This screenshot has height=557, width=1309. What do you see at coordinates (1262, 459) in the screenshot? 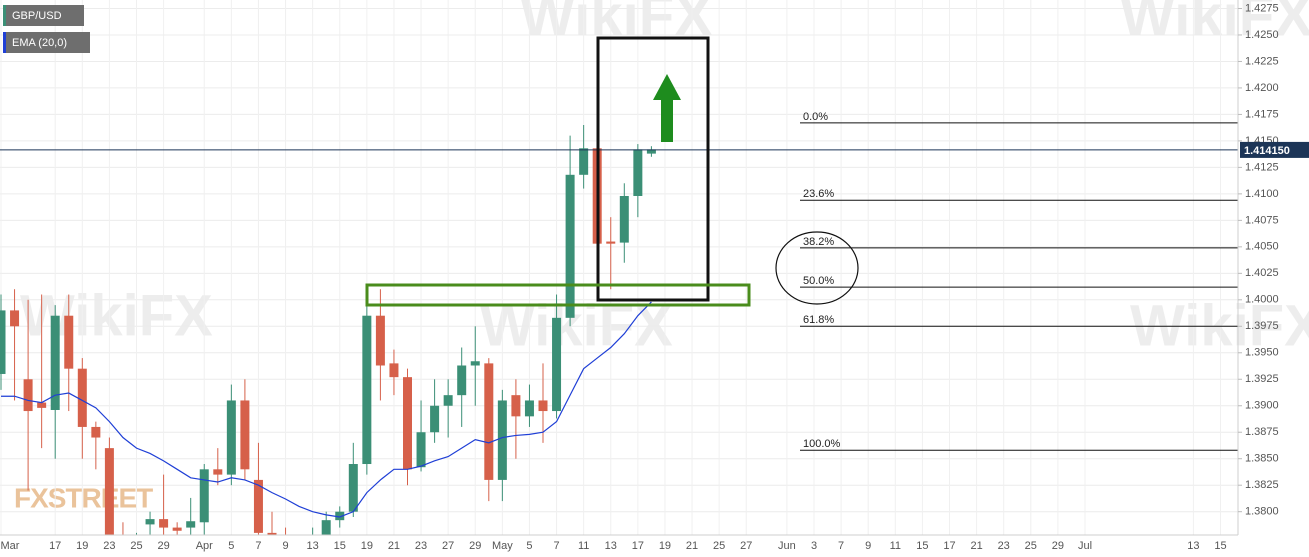
I see `y-tick-label: 1.3850` at bounding box center [1262, 459].